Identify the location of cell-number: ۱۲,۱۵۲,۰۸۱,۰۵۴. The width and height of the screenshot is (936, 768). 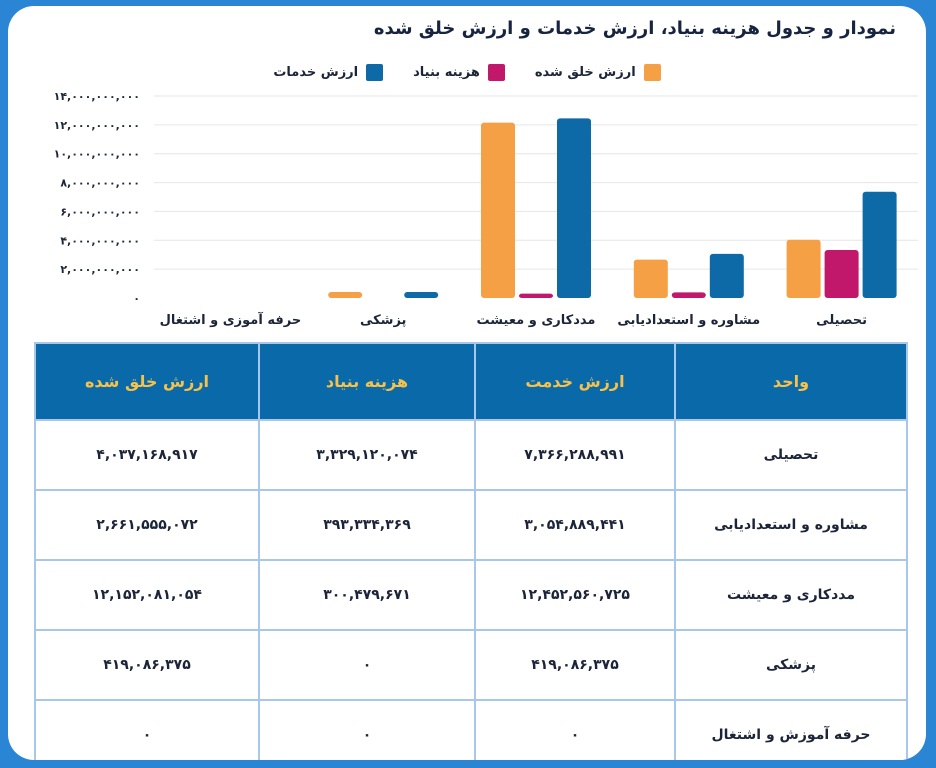
(147, 595).